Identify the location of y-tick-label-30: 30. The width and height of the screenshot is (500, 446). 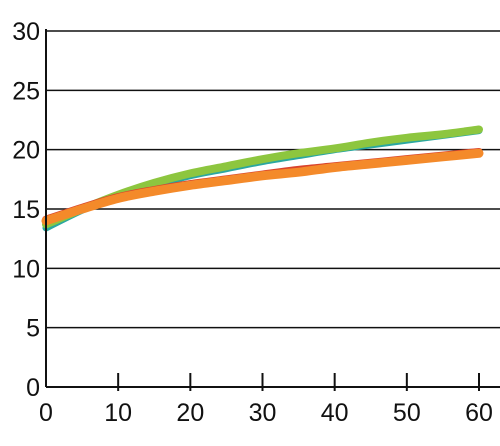
(26, 32).